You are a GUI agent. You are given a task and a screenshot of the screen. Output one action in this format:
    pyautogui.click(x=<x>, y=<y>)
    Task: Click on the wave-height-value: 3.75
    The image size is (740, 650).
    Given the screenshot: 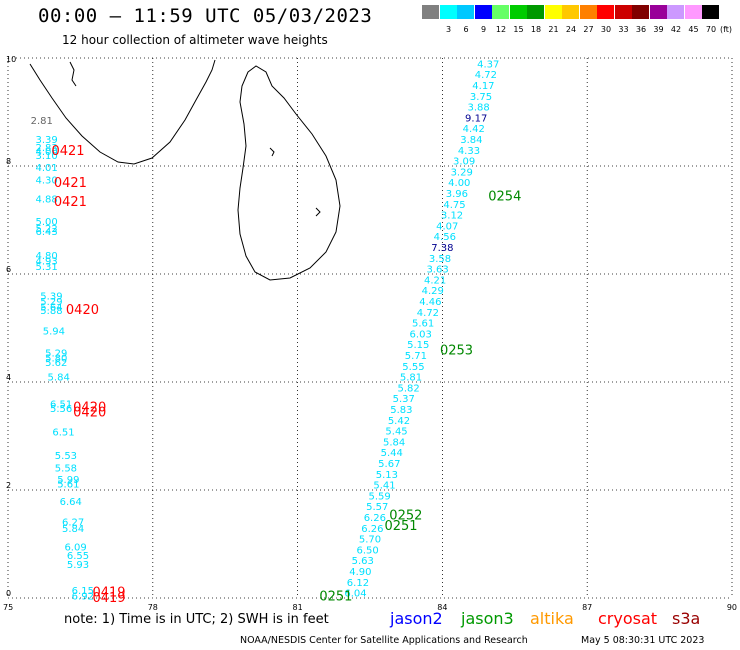 What is the action you would take?
    pyautogui.click(x=481, y=97)
    